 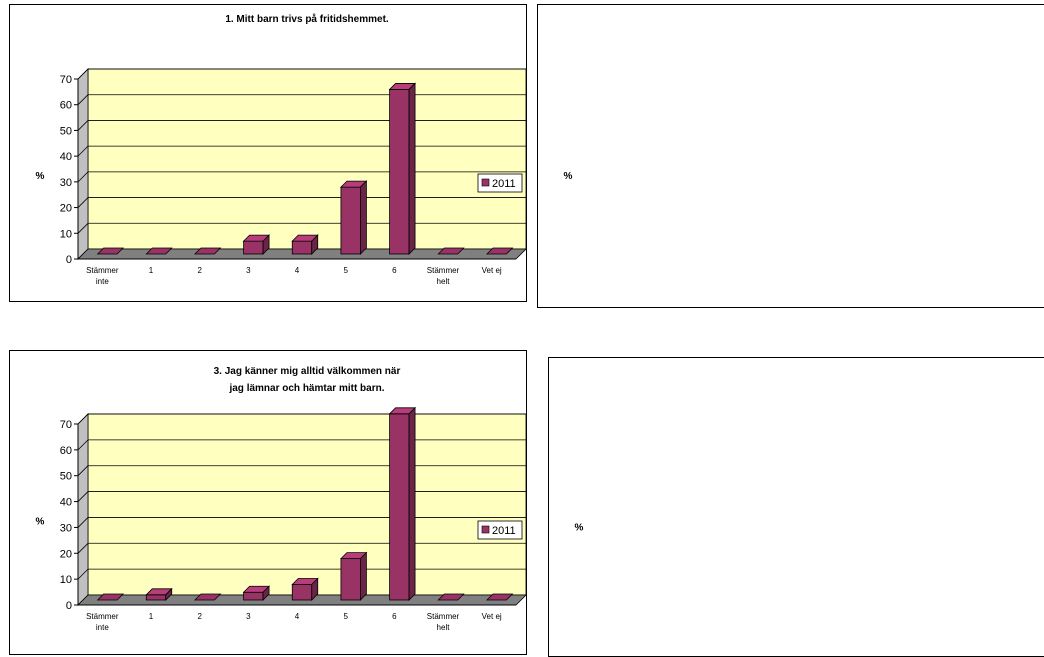 I want to click on chart-title: jag lämnar och hämtar mitt barn., so click(x=306, y=388).